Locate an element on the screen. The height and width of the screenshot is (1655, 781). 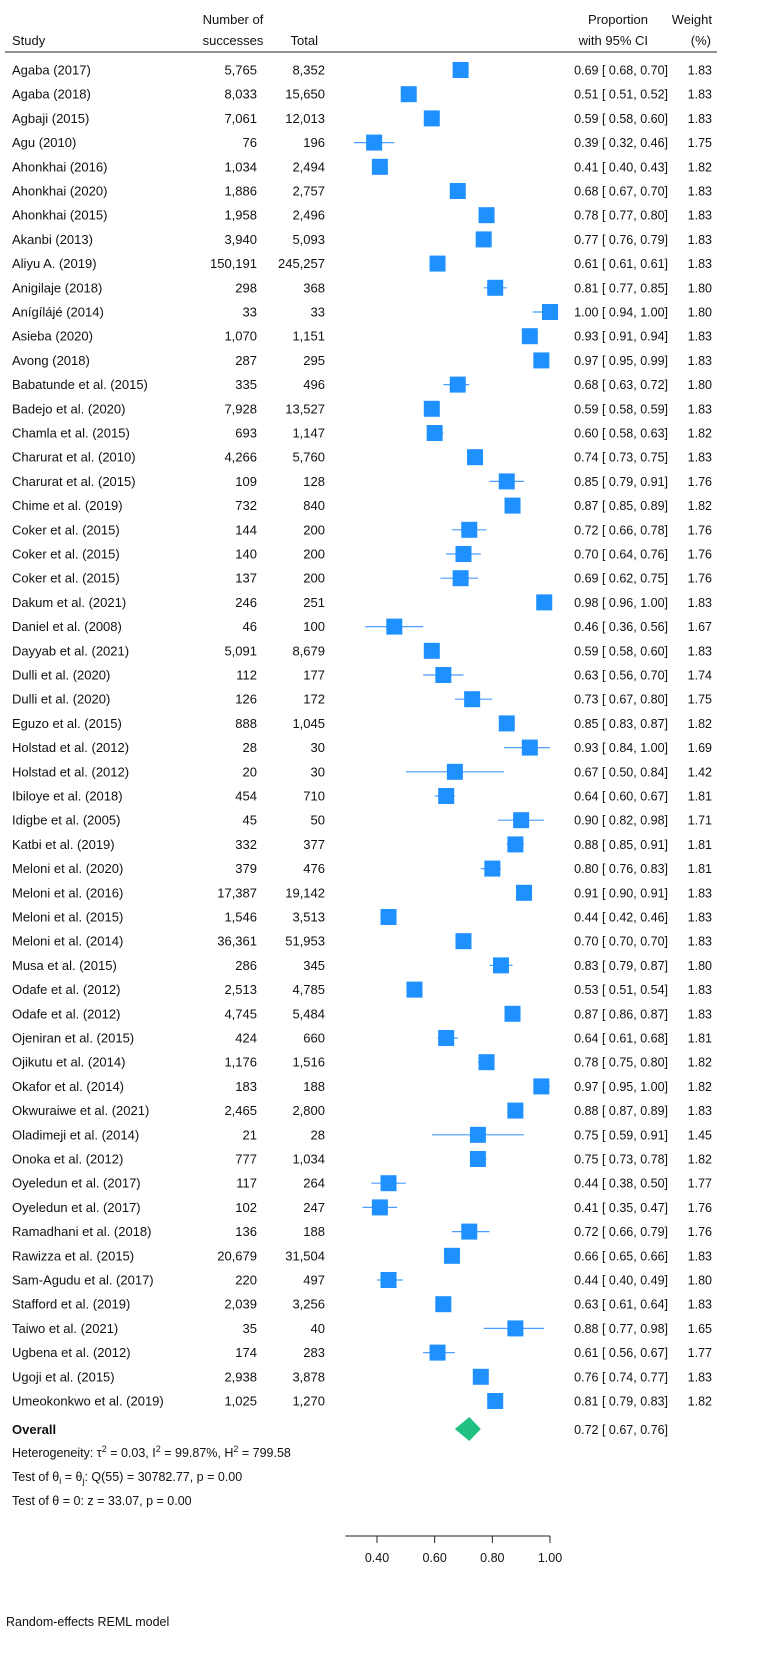
study-successes: 46 is located at coordinates (250, 626).